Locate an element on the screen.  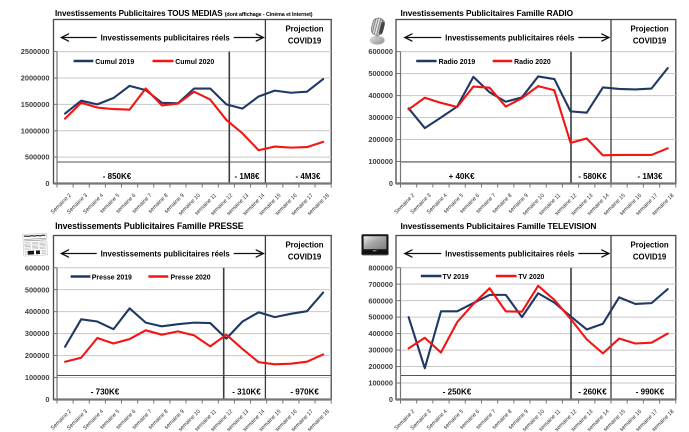
svg-text: - 1M3€ is located at coordinates (650, 176).